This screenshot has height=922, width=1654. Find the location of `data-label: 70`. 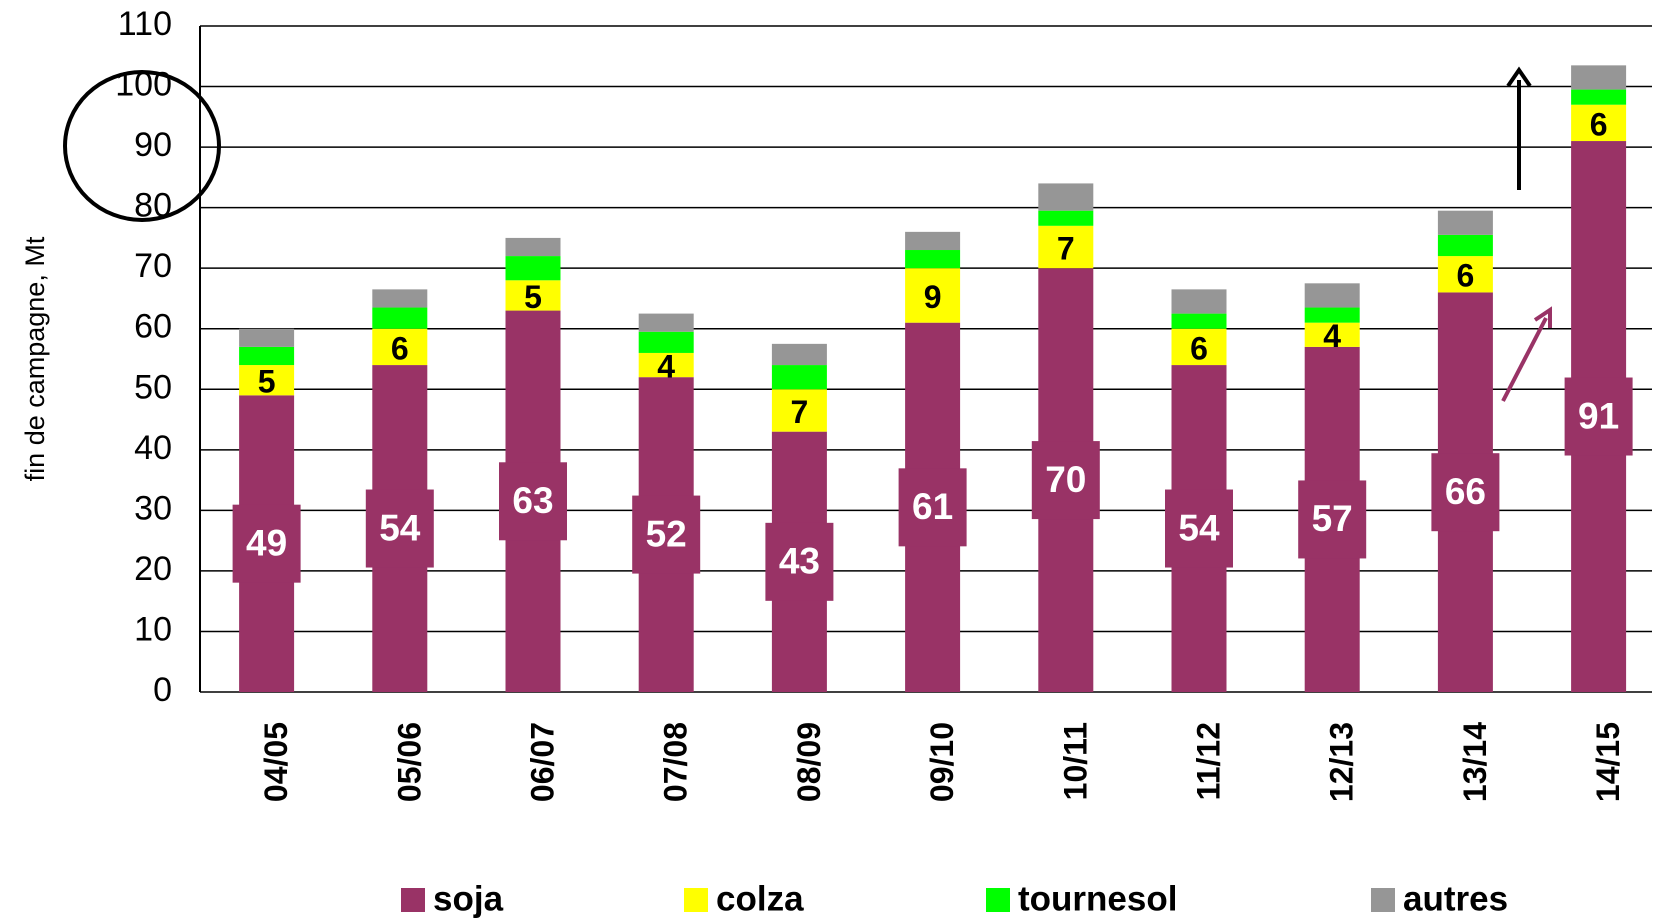

data-label: 70 is located at coordinates (1065, 479).